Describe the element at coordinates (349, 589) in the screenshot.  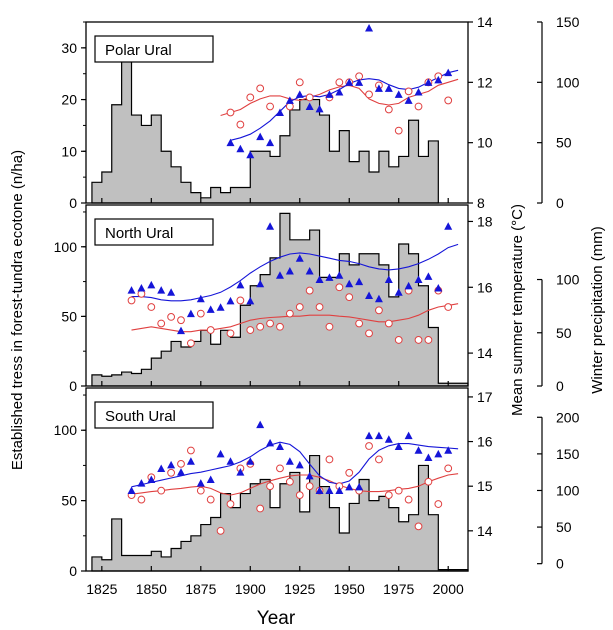
I see `x-tick-label: 1950` at that location.